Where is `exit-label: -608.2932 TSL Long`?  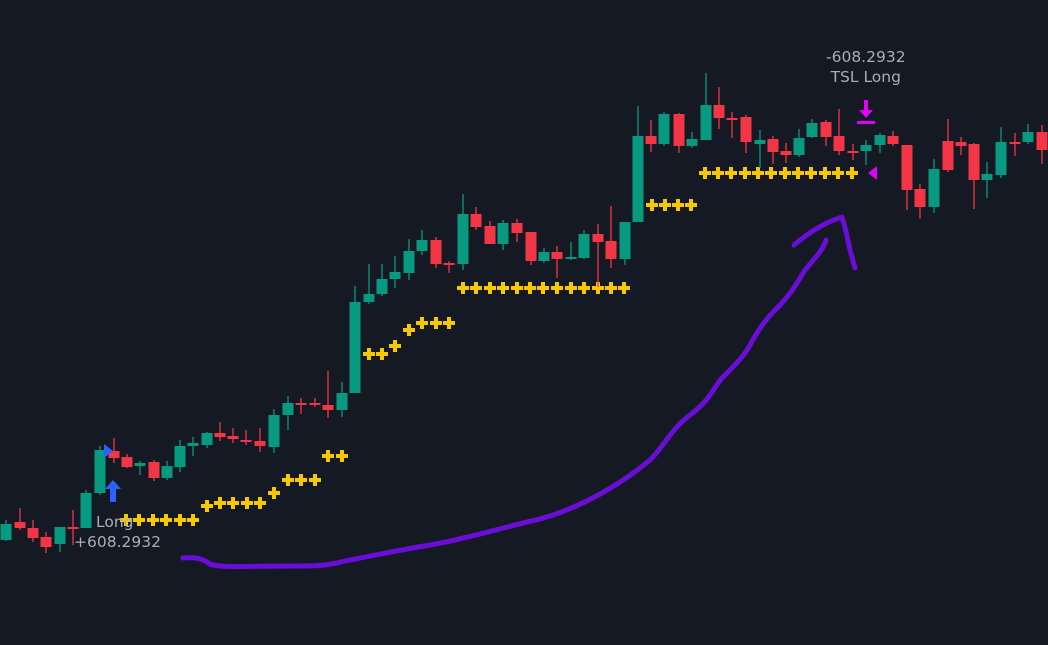
exit-label: -608.2932 TSL Long is located at coordinates (866, 67).